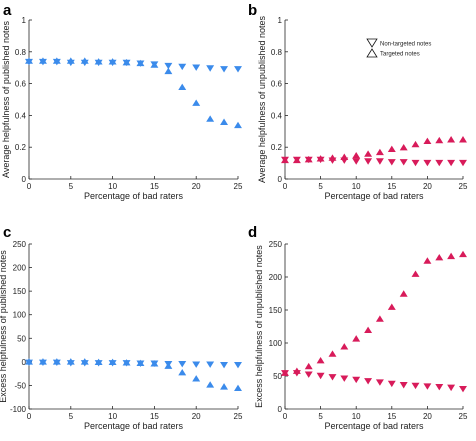  I want to click on y-axis-label: Excess helpfulness of unpublished notes, so click(259, 326).